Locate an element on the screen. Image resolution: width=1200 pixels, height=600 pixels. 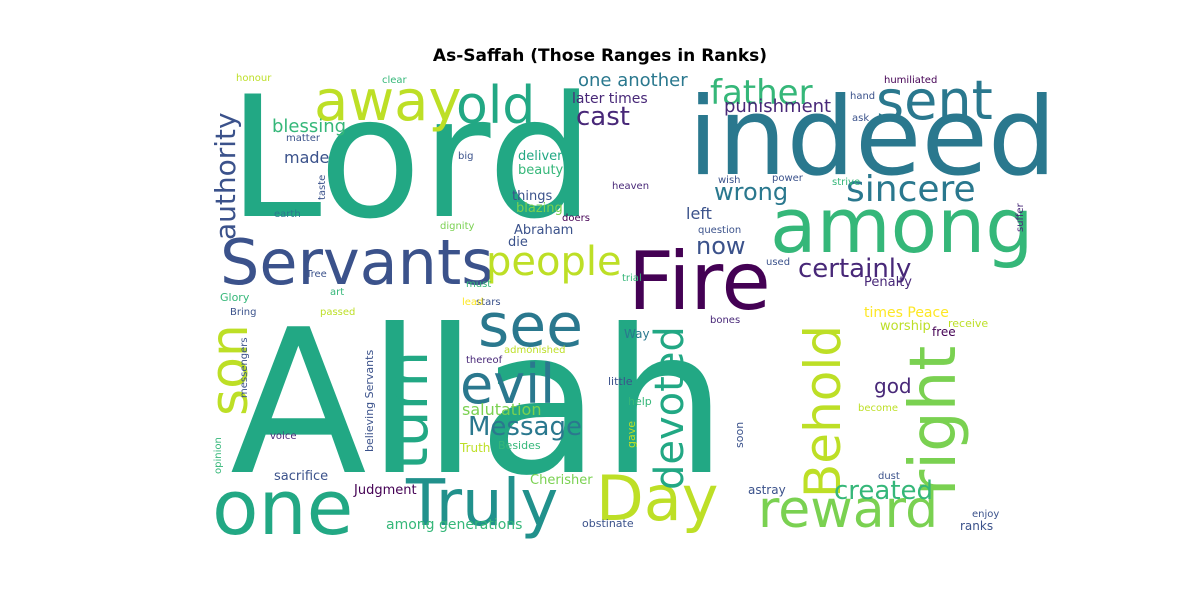
word: little is located at coordinates (620, 381).